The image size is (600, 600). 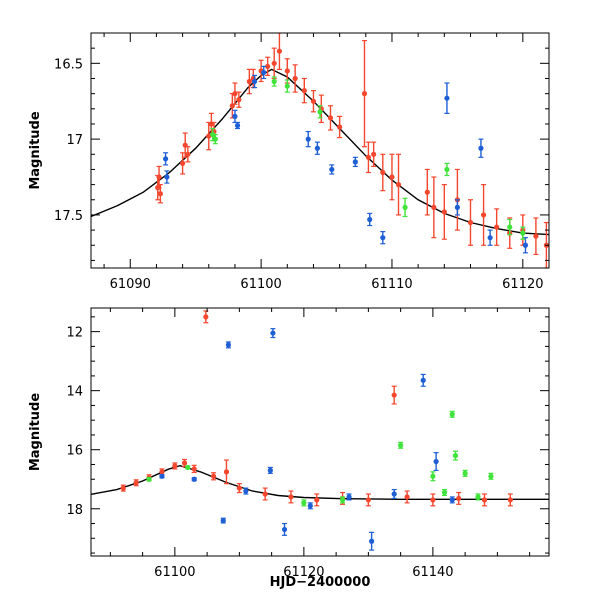 I want to click on y-tick-label: 17.5, so click(x=68, y=216).